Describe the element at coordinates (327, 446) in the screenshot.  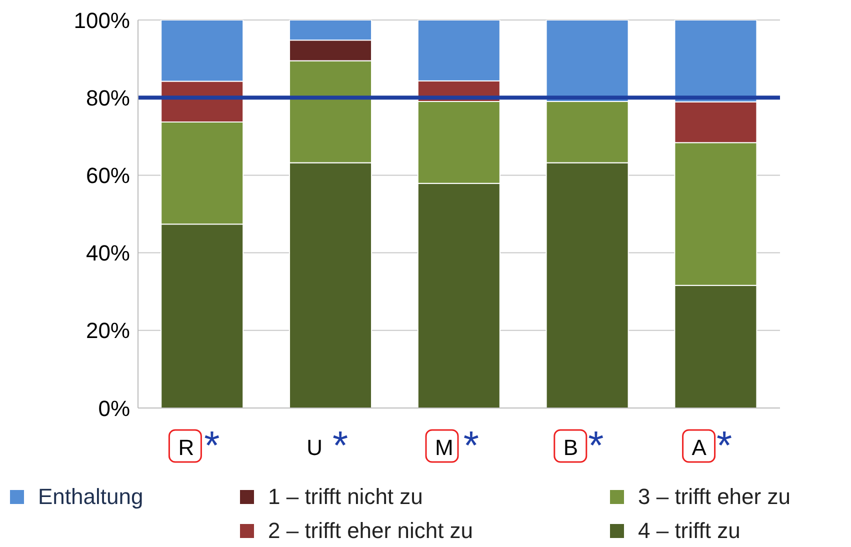
I see `x-tick-label: U*` at that location.